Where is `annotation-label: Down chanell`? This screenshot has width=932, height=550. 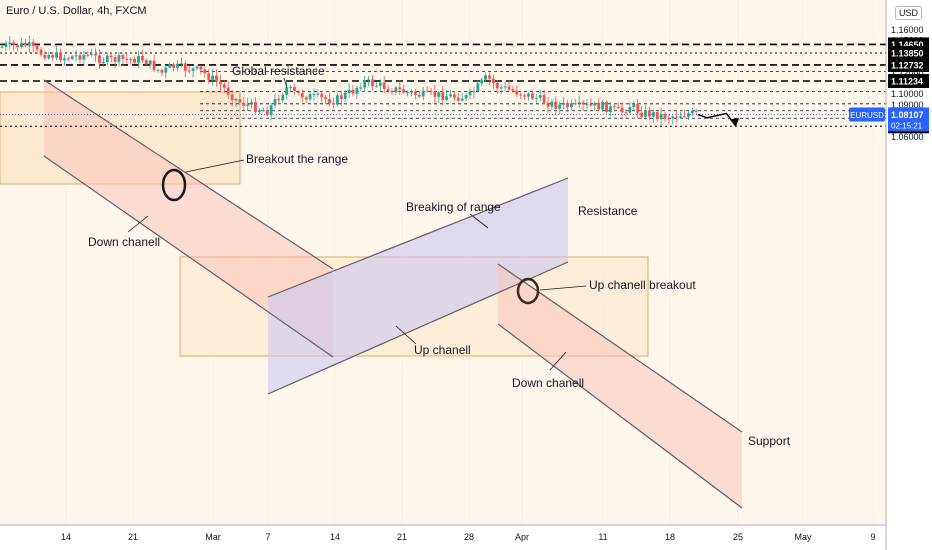
annotation-label: Down chanell is located at coordinates (124, 242).